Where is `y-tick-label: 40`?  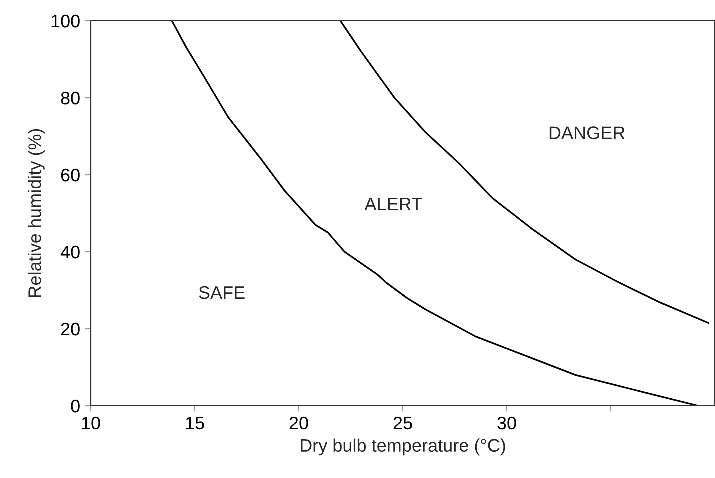
y-tick-label: 40 is located at coordinates (70, 252).